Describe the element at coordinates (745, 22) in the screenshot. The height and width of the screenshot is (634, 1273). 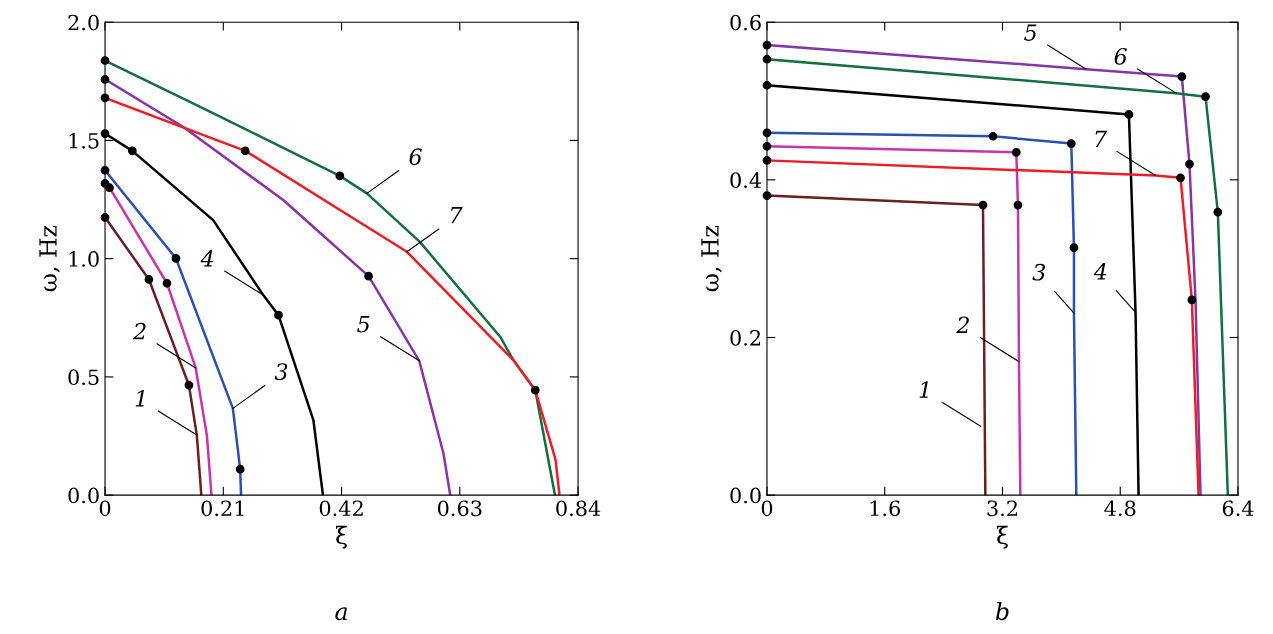
I see `y-tick-label: 0.6` at that location.